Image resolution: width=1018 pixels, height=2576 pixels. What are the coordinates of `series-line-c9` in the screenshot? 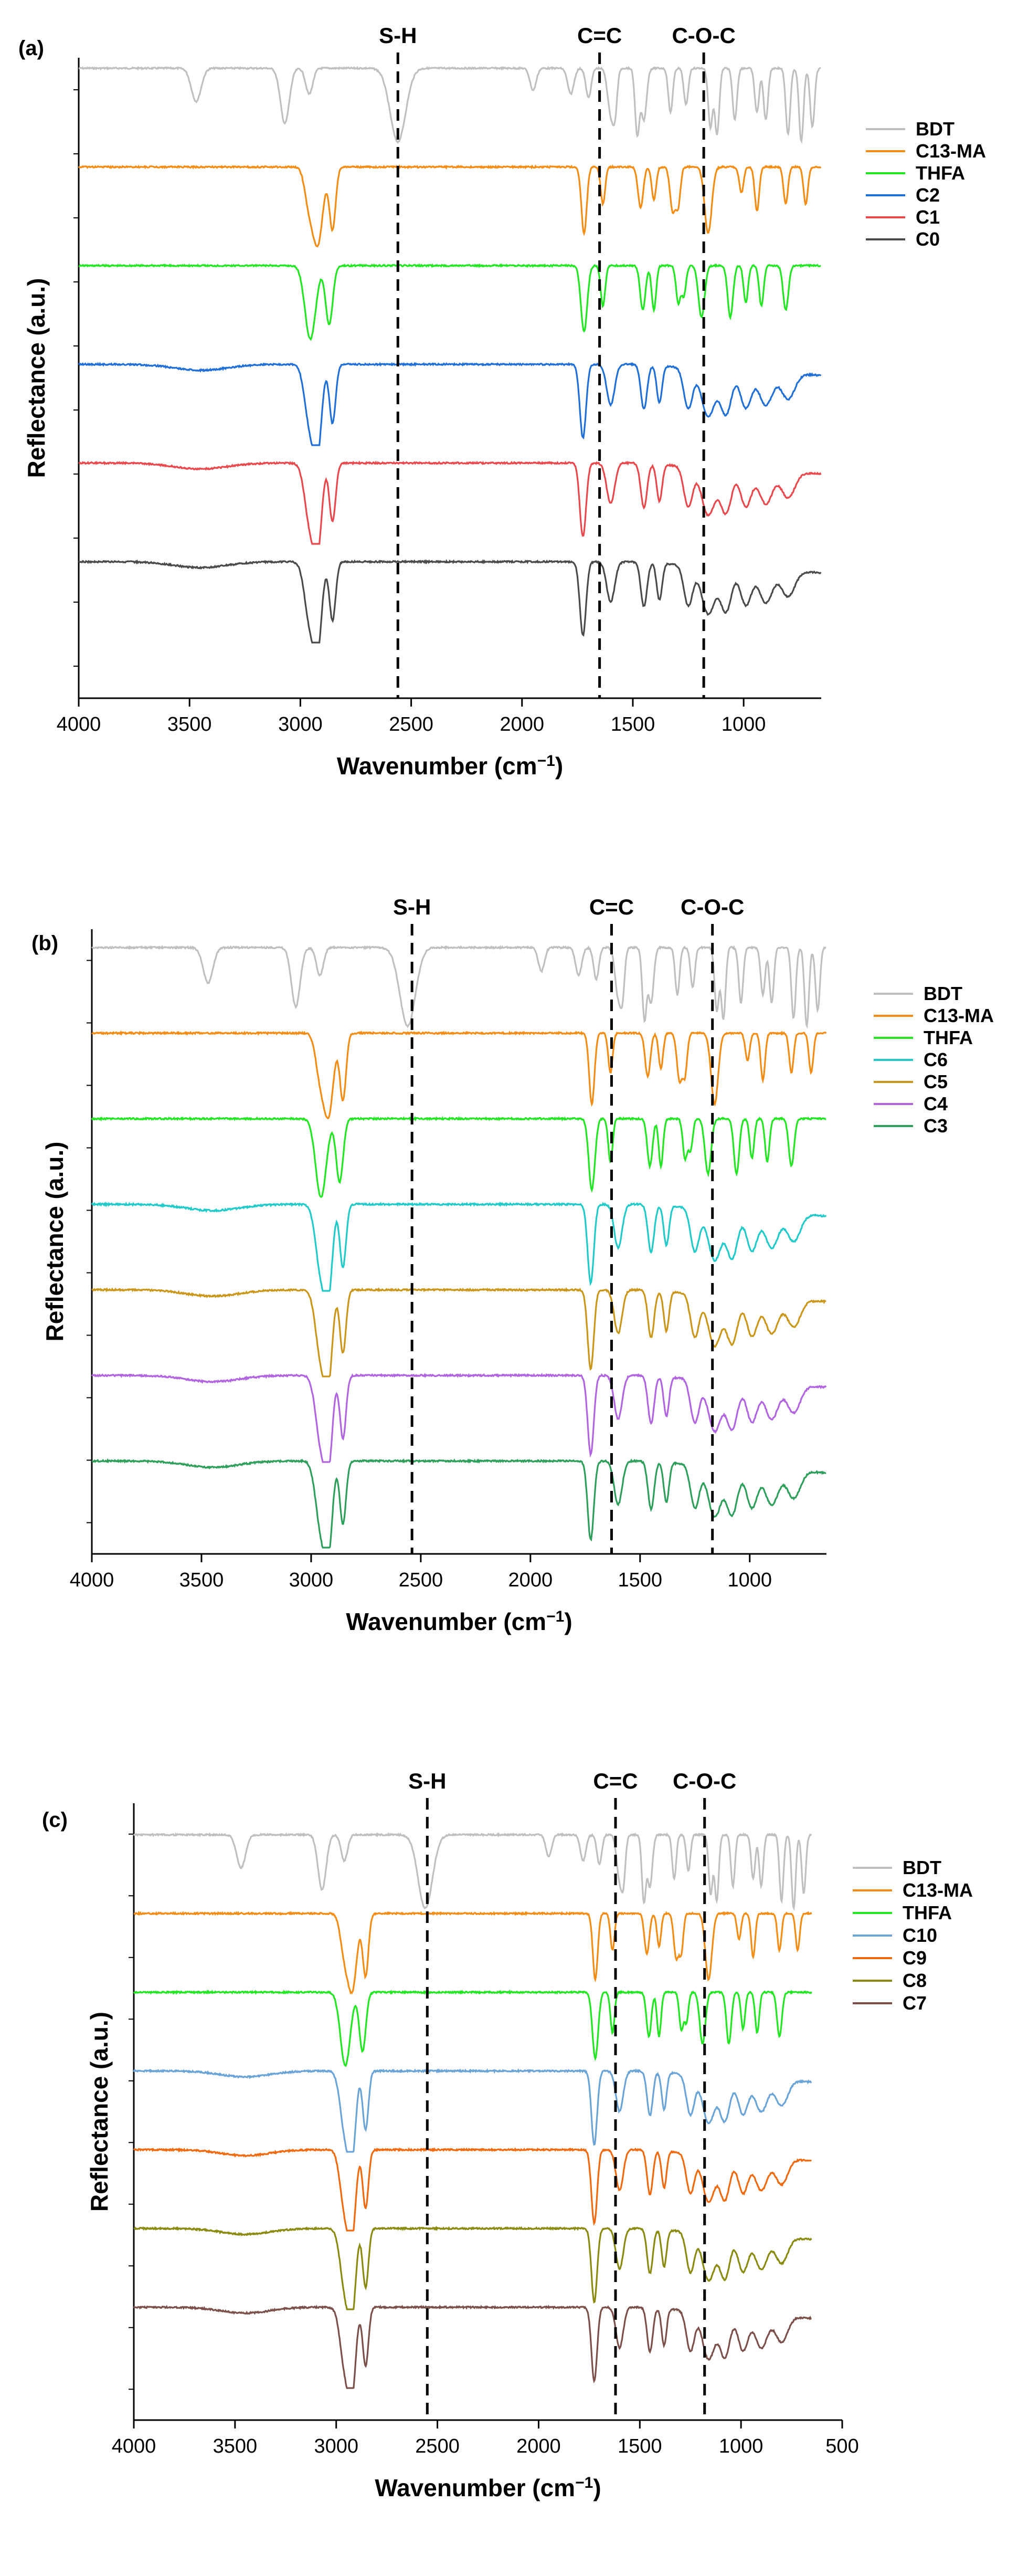 It's located at (472, 2189).